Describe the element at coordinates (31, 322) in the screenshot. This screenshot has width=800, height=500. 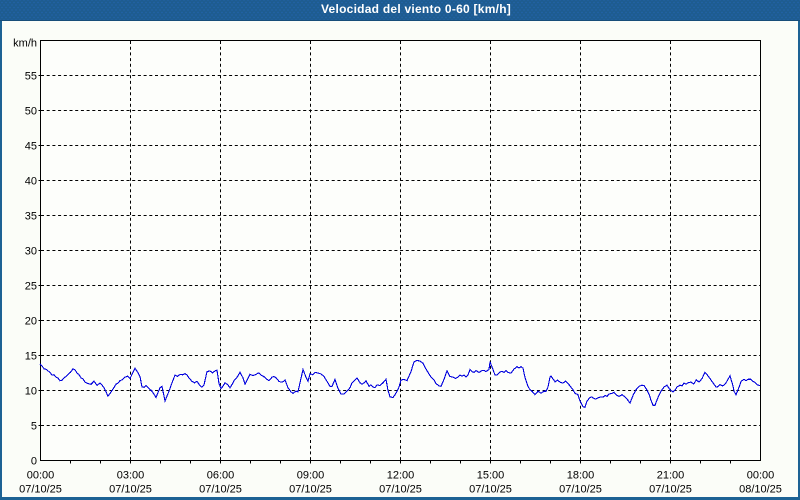
I see `svg-text: 20` at that location.